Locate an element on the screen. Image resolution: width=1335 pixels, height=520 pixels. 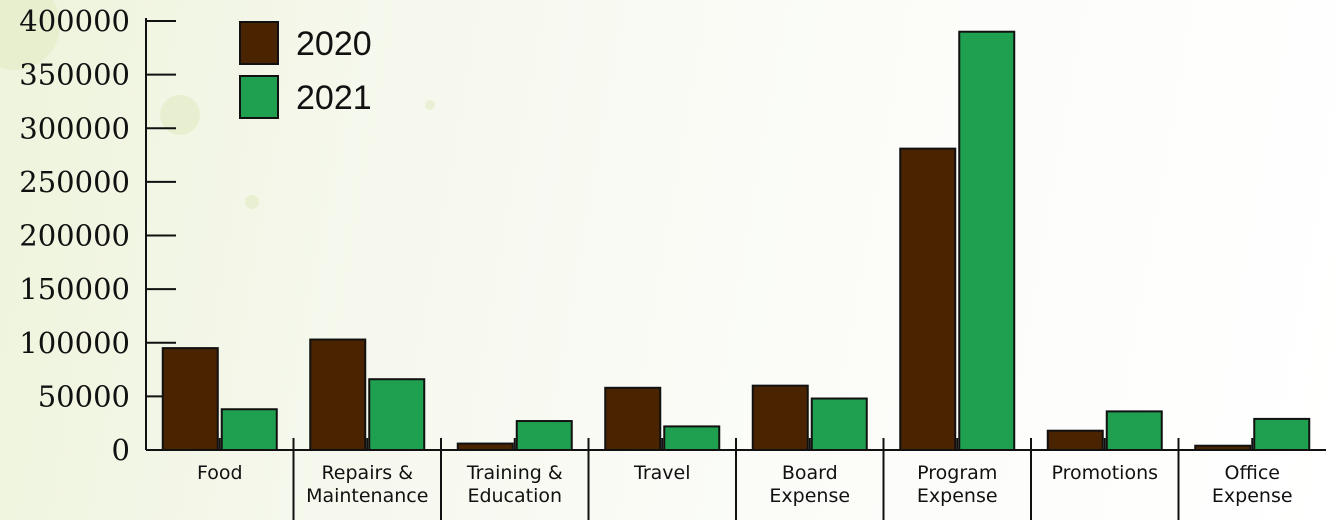
bar-2021-promotions is located at coordinates (1134, 431).